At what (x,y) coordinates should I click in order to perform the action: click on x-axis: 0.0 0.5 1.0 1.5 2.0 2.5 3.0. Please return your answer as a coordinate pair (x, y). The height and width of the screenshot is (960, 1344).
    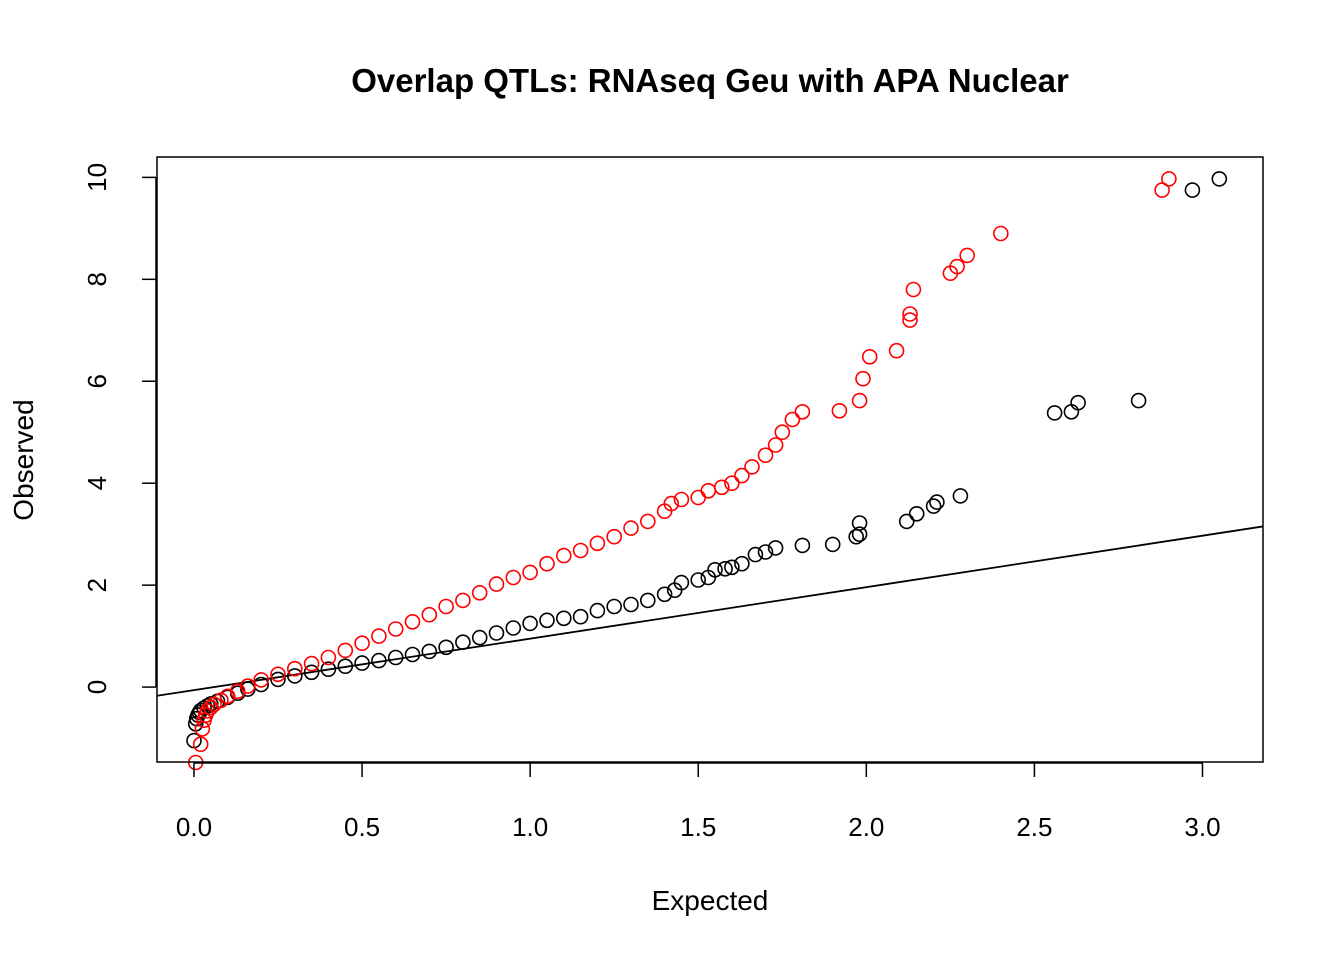
    Looking at the image, I should click on (698, 802).